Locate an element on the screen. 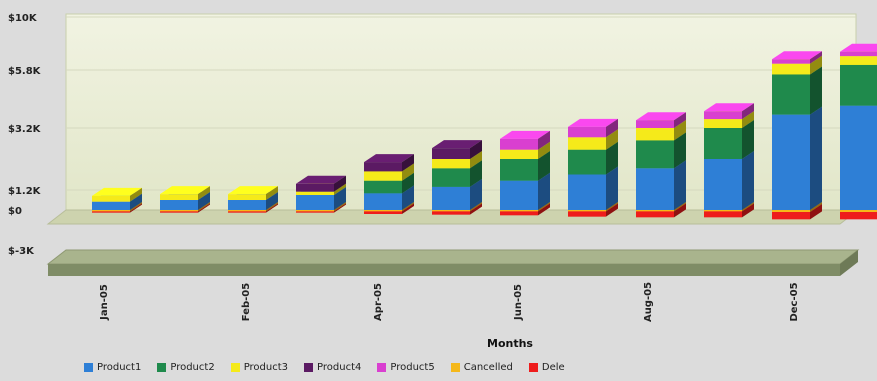 This screenshot has height=381, width=877. y-tick-label: $10K is located at coordinates (23, 18).